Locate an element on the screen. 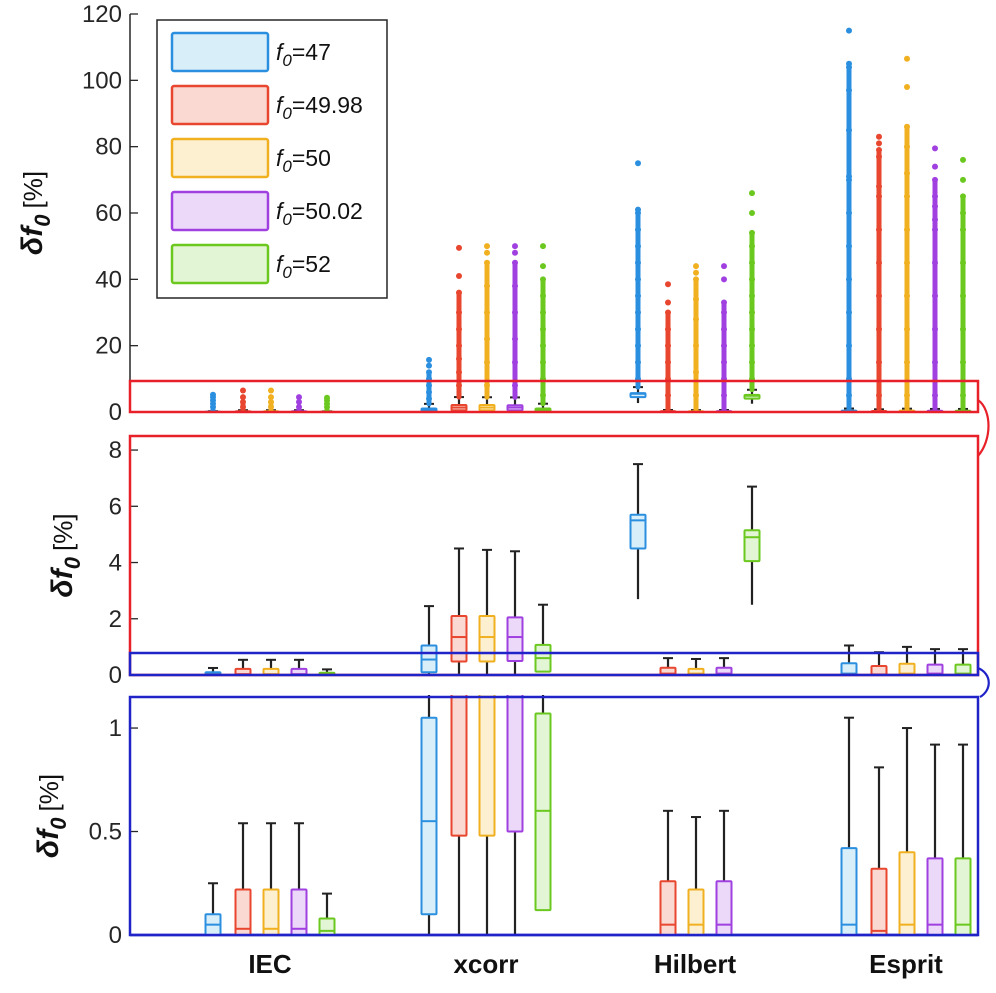 This screenshot has height=993, width=996. bottom-ytick-label: 0 is located at coordinates (115, 935).